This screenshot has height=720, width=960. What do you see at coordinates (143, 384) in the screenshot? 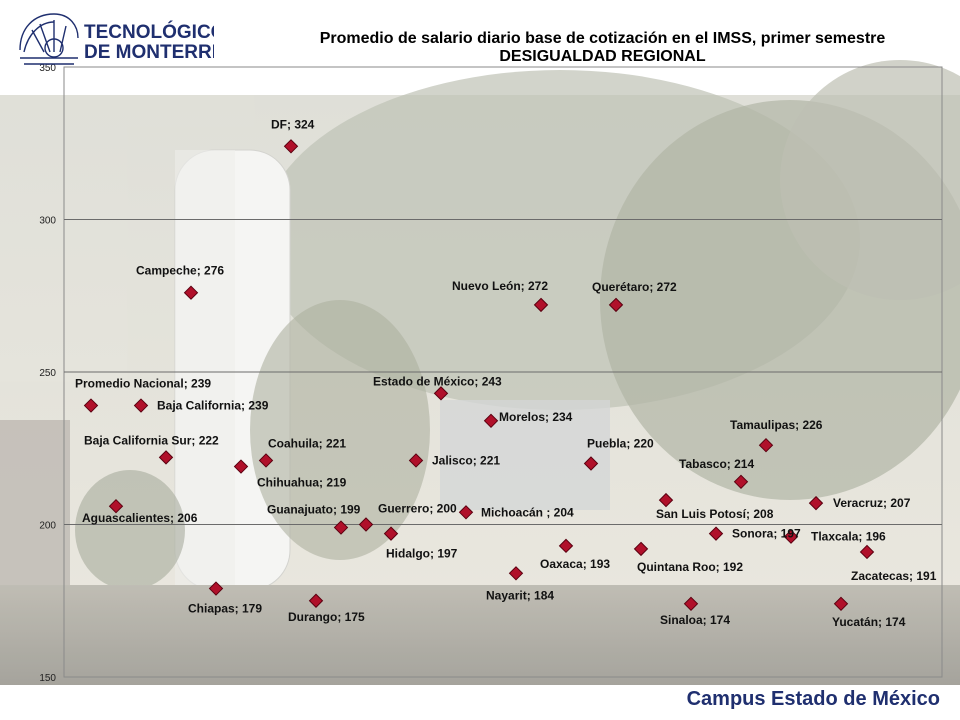
I see `data-point-label: Promedio Nacional; 239` at bounding box center [143, 384].